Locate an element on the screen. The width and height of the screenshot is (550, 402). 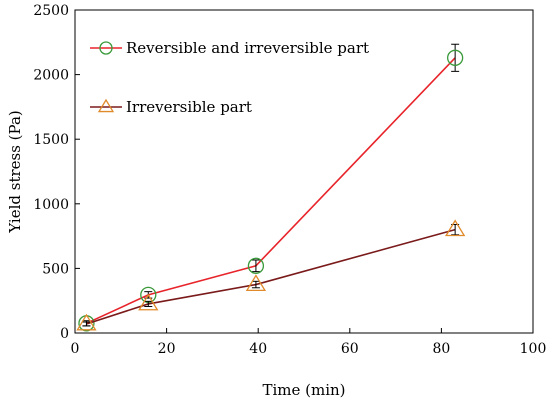
x-tick-label: 20 is located at coordinates (167, 349).